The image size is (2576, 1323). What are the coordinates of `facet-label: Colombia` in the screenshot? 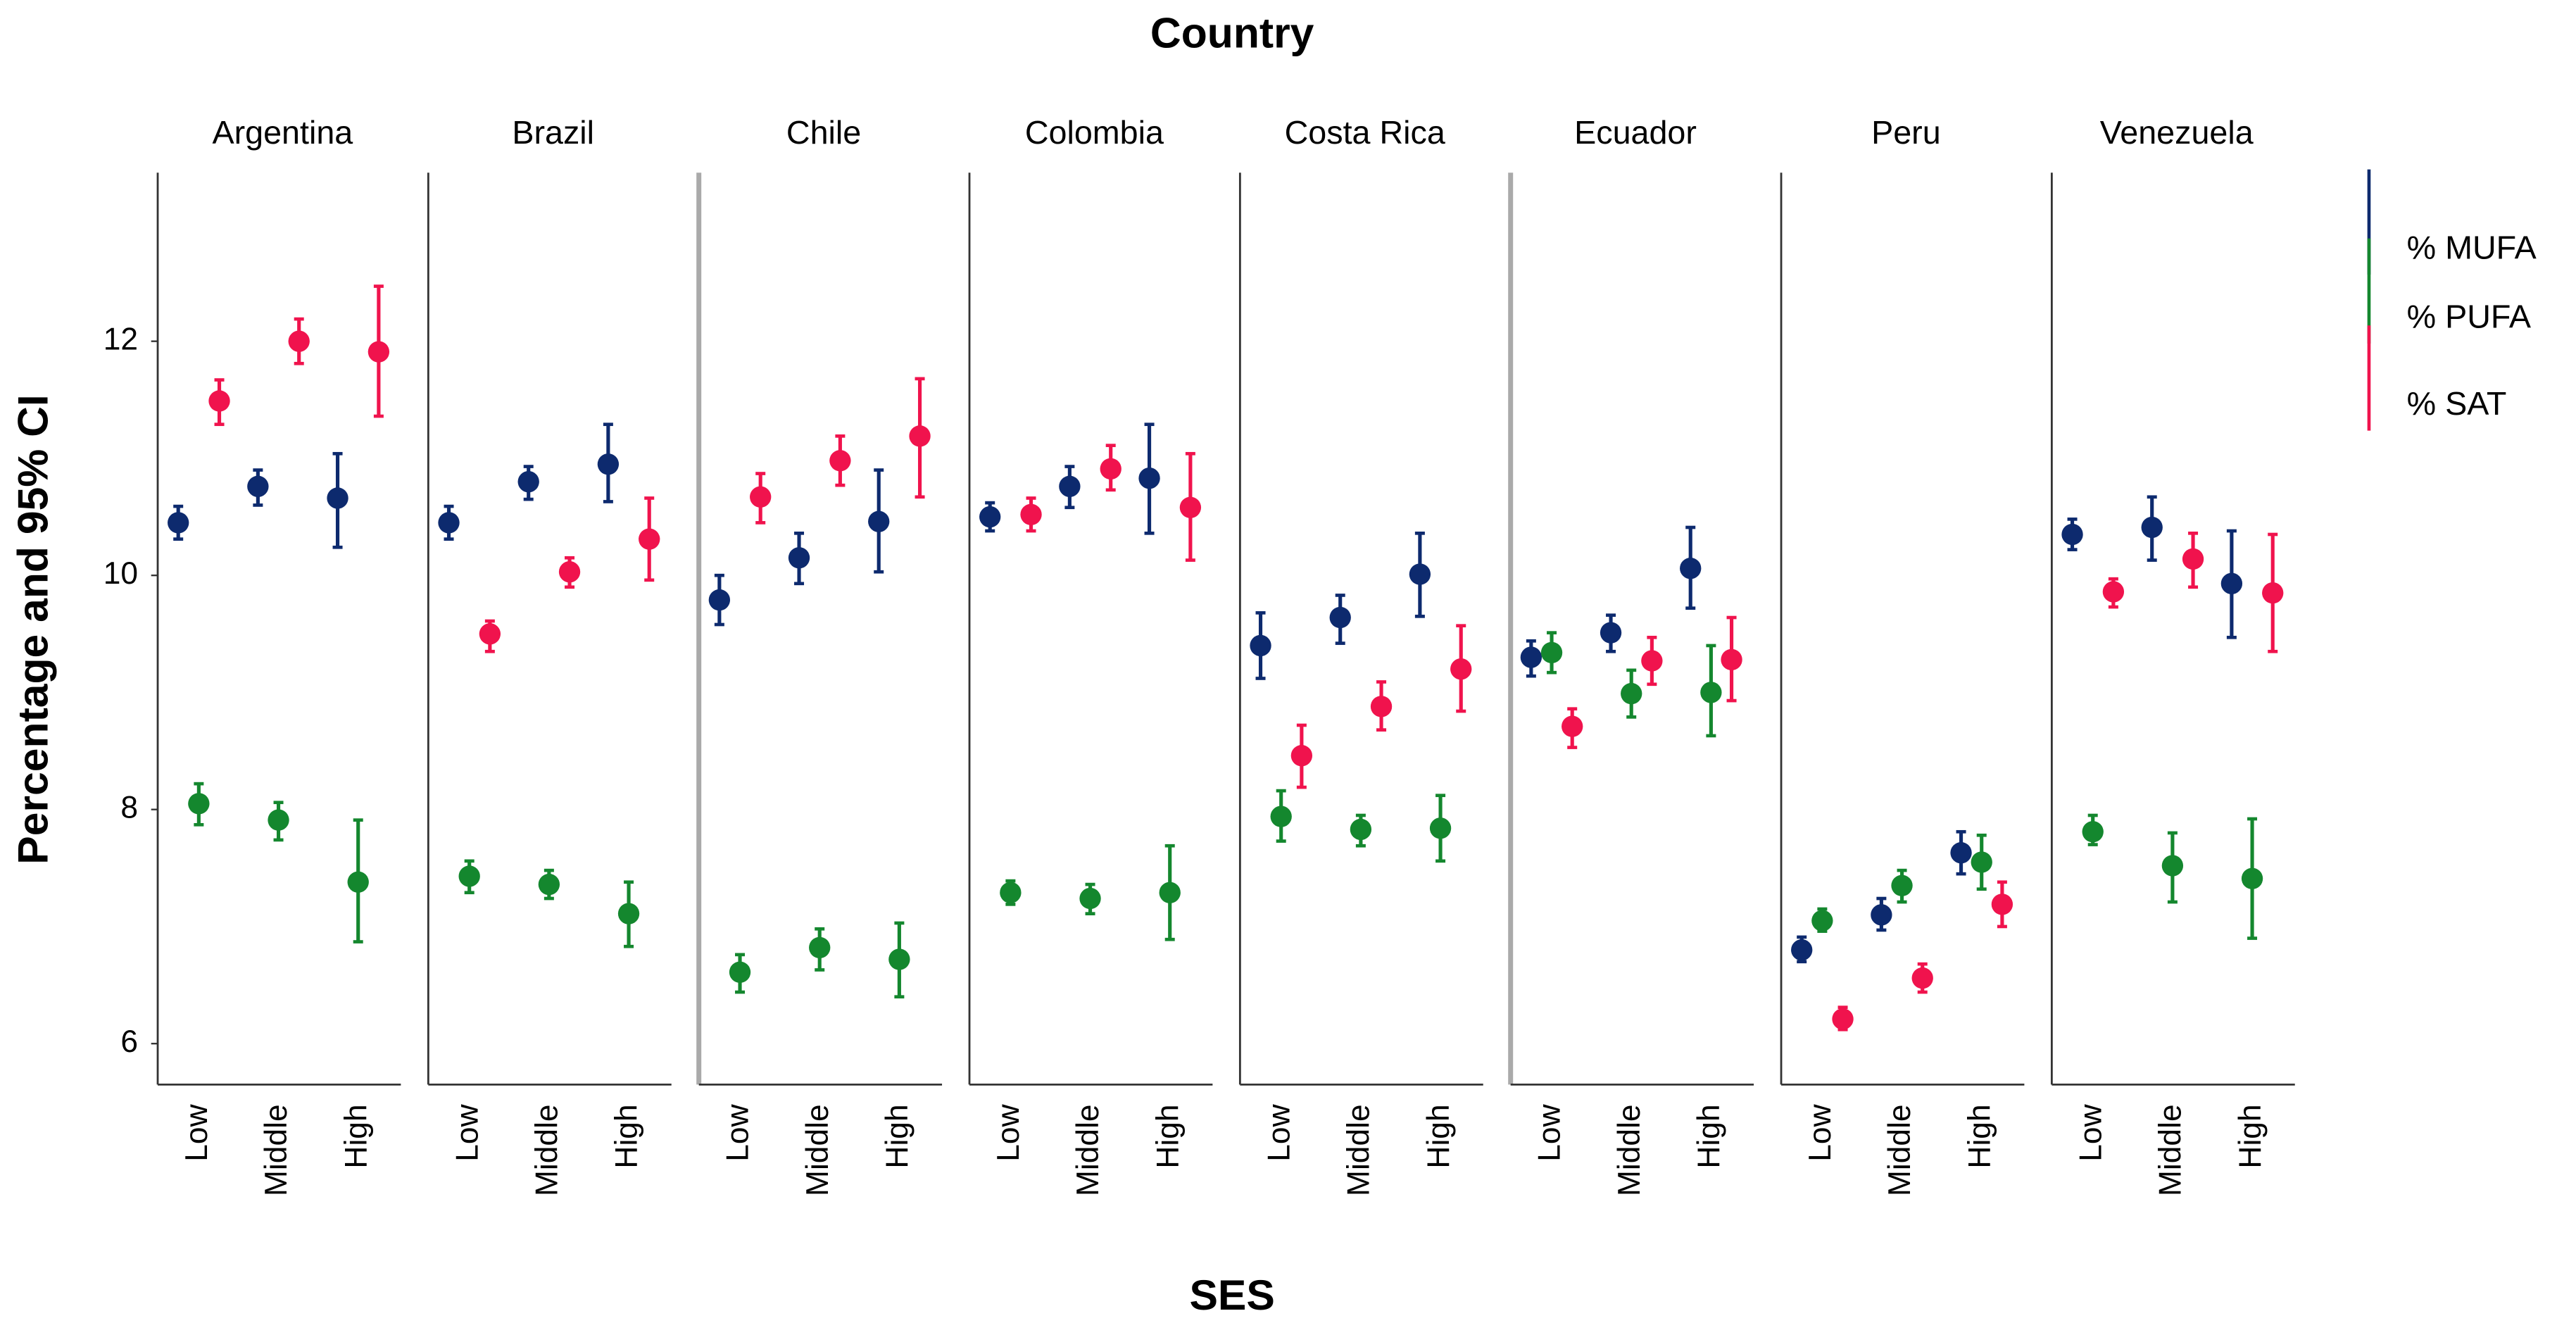 It's located at (1094, 132).